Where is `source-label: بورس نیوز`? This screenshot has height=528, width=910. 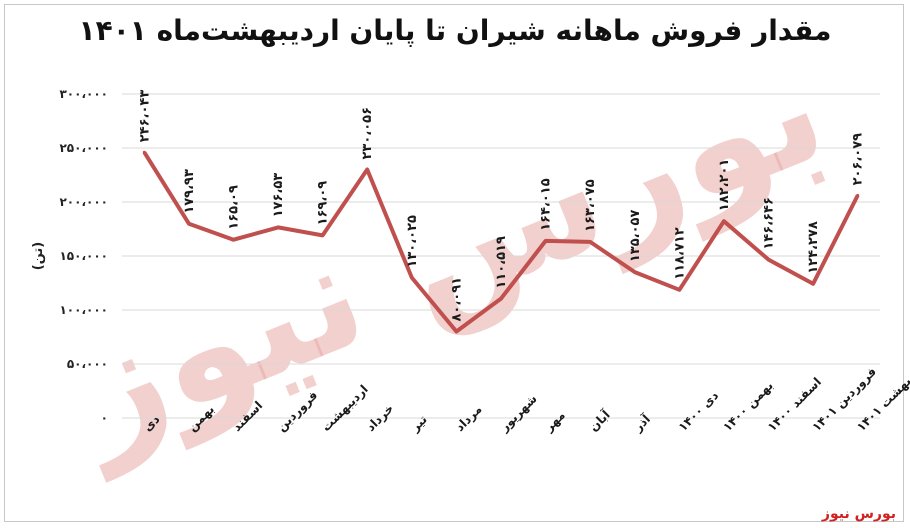 source-label: بورس نیوز is located at coordinates (858, 514).